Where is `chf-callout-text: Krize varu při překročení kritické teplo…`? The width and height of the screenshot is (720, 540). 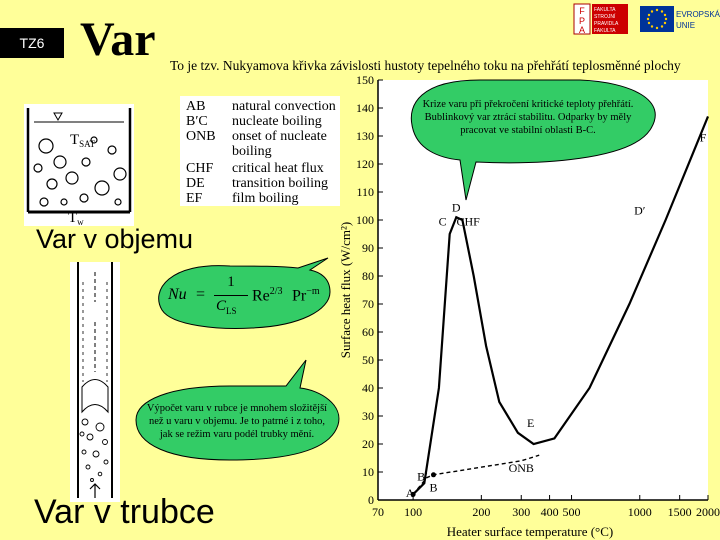 chf-callout-text: Krize varu při překročení kritické teplo… is located at coordinates (528, 118).